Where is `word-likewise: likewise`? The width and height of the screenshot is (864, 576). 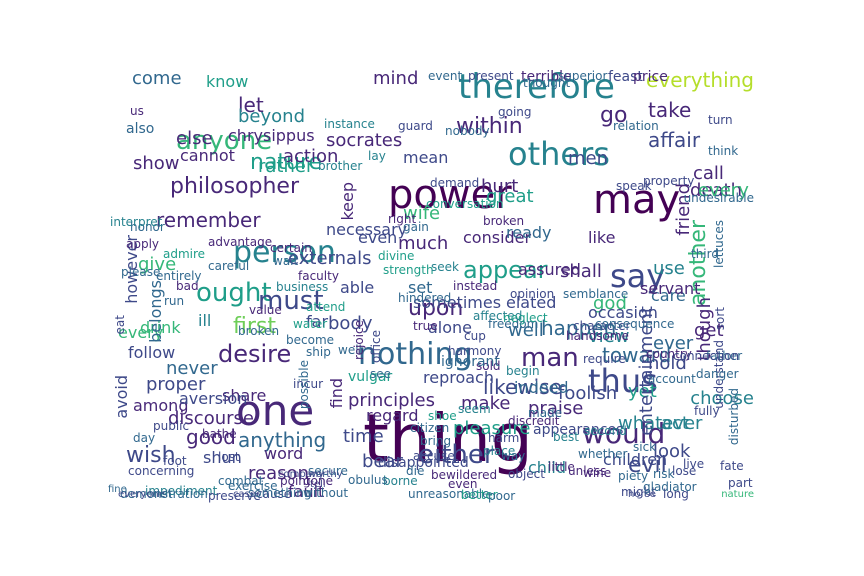
word-likewise: likewise is located at coordinates (522, 387).